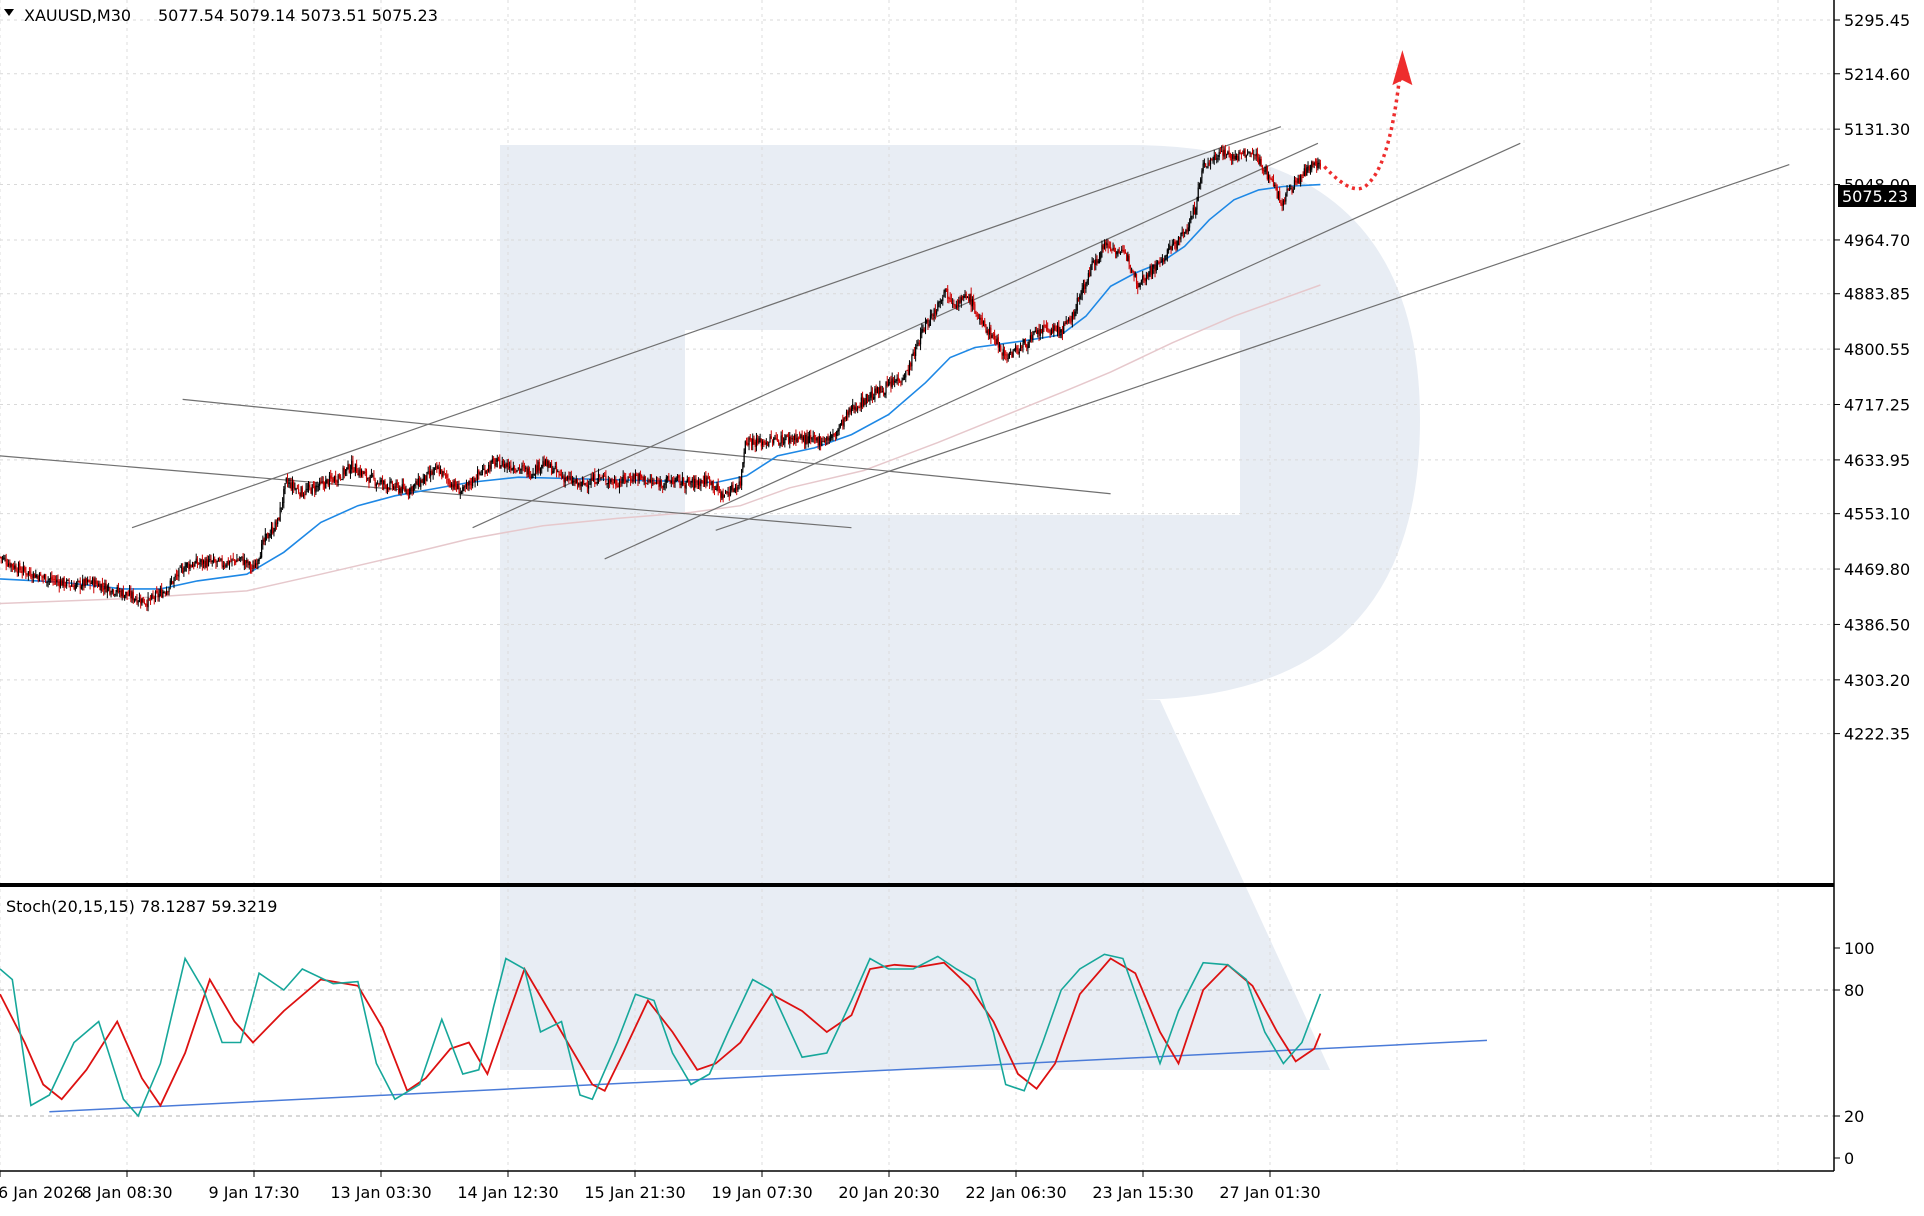  What do you see at coordinates (768, 1076) in the screenshot?
I see `stoch-support-line` at bounding box center [768, 1076].